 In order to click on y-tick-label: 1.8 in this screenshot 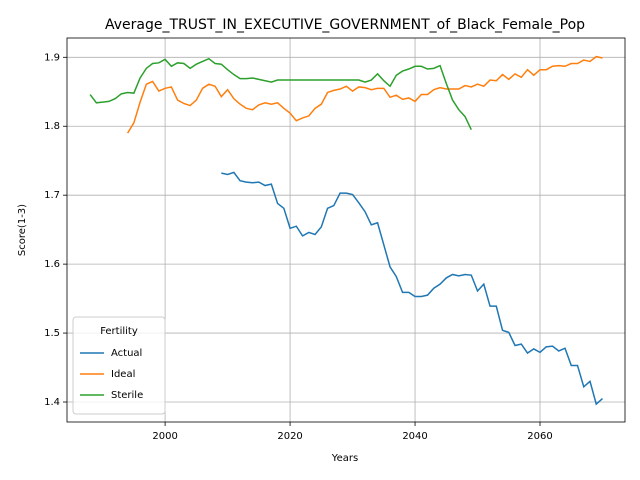, I will do `click(52, 126)`.